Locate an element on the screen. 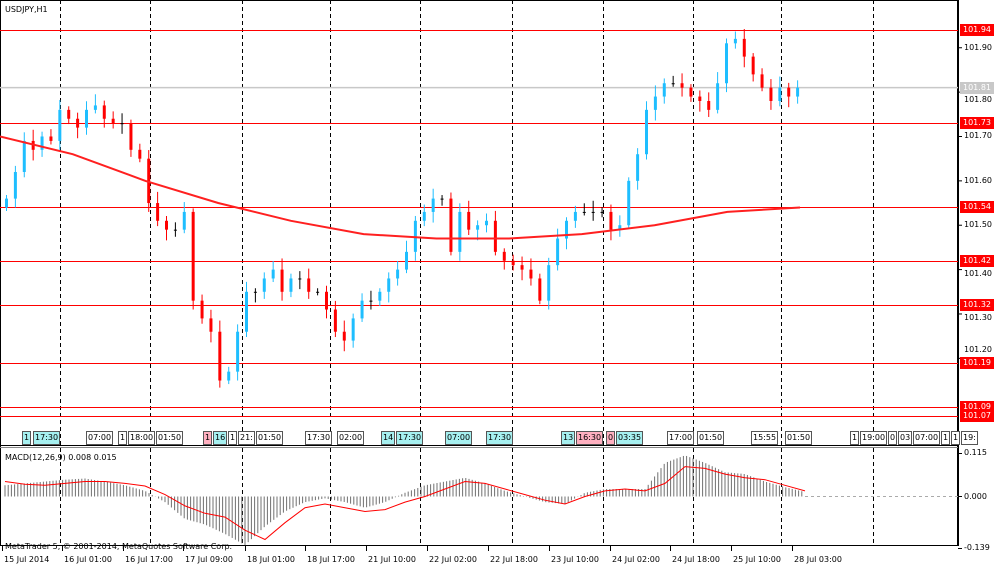 This screenshot has height=574, width=1000. event-marker: 19: is located at coordinates (969, 438).